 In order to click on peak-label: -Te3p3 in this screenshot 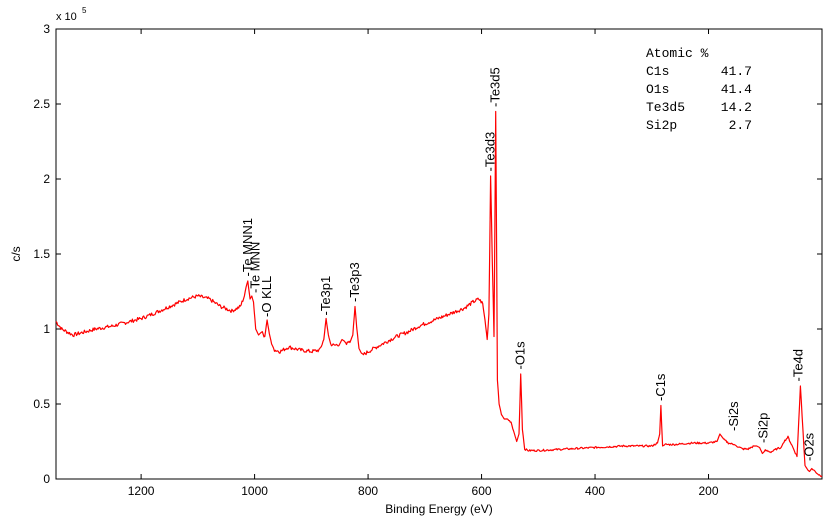, I will do `click(354, 282)`.